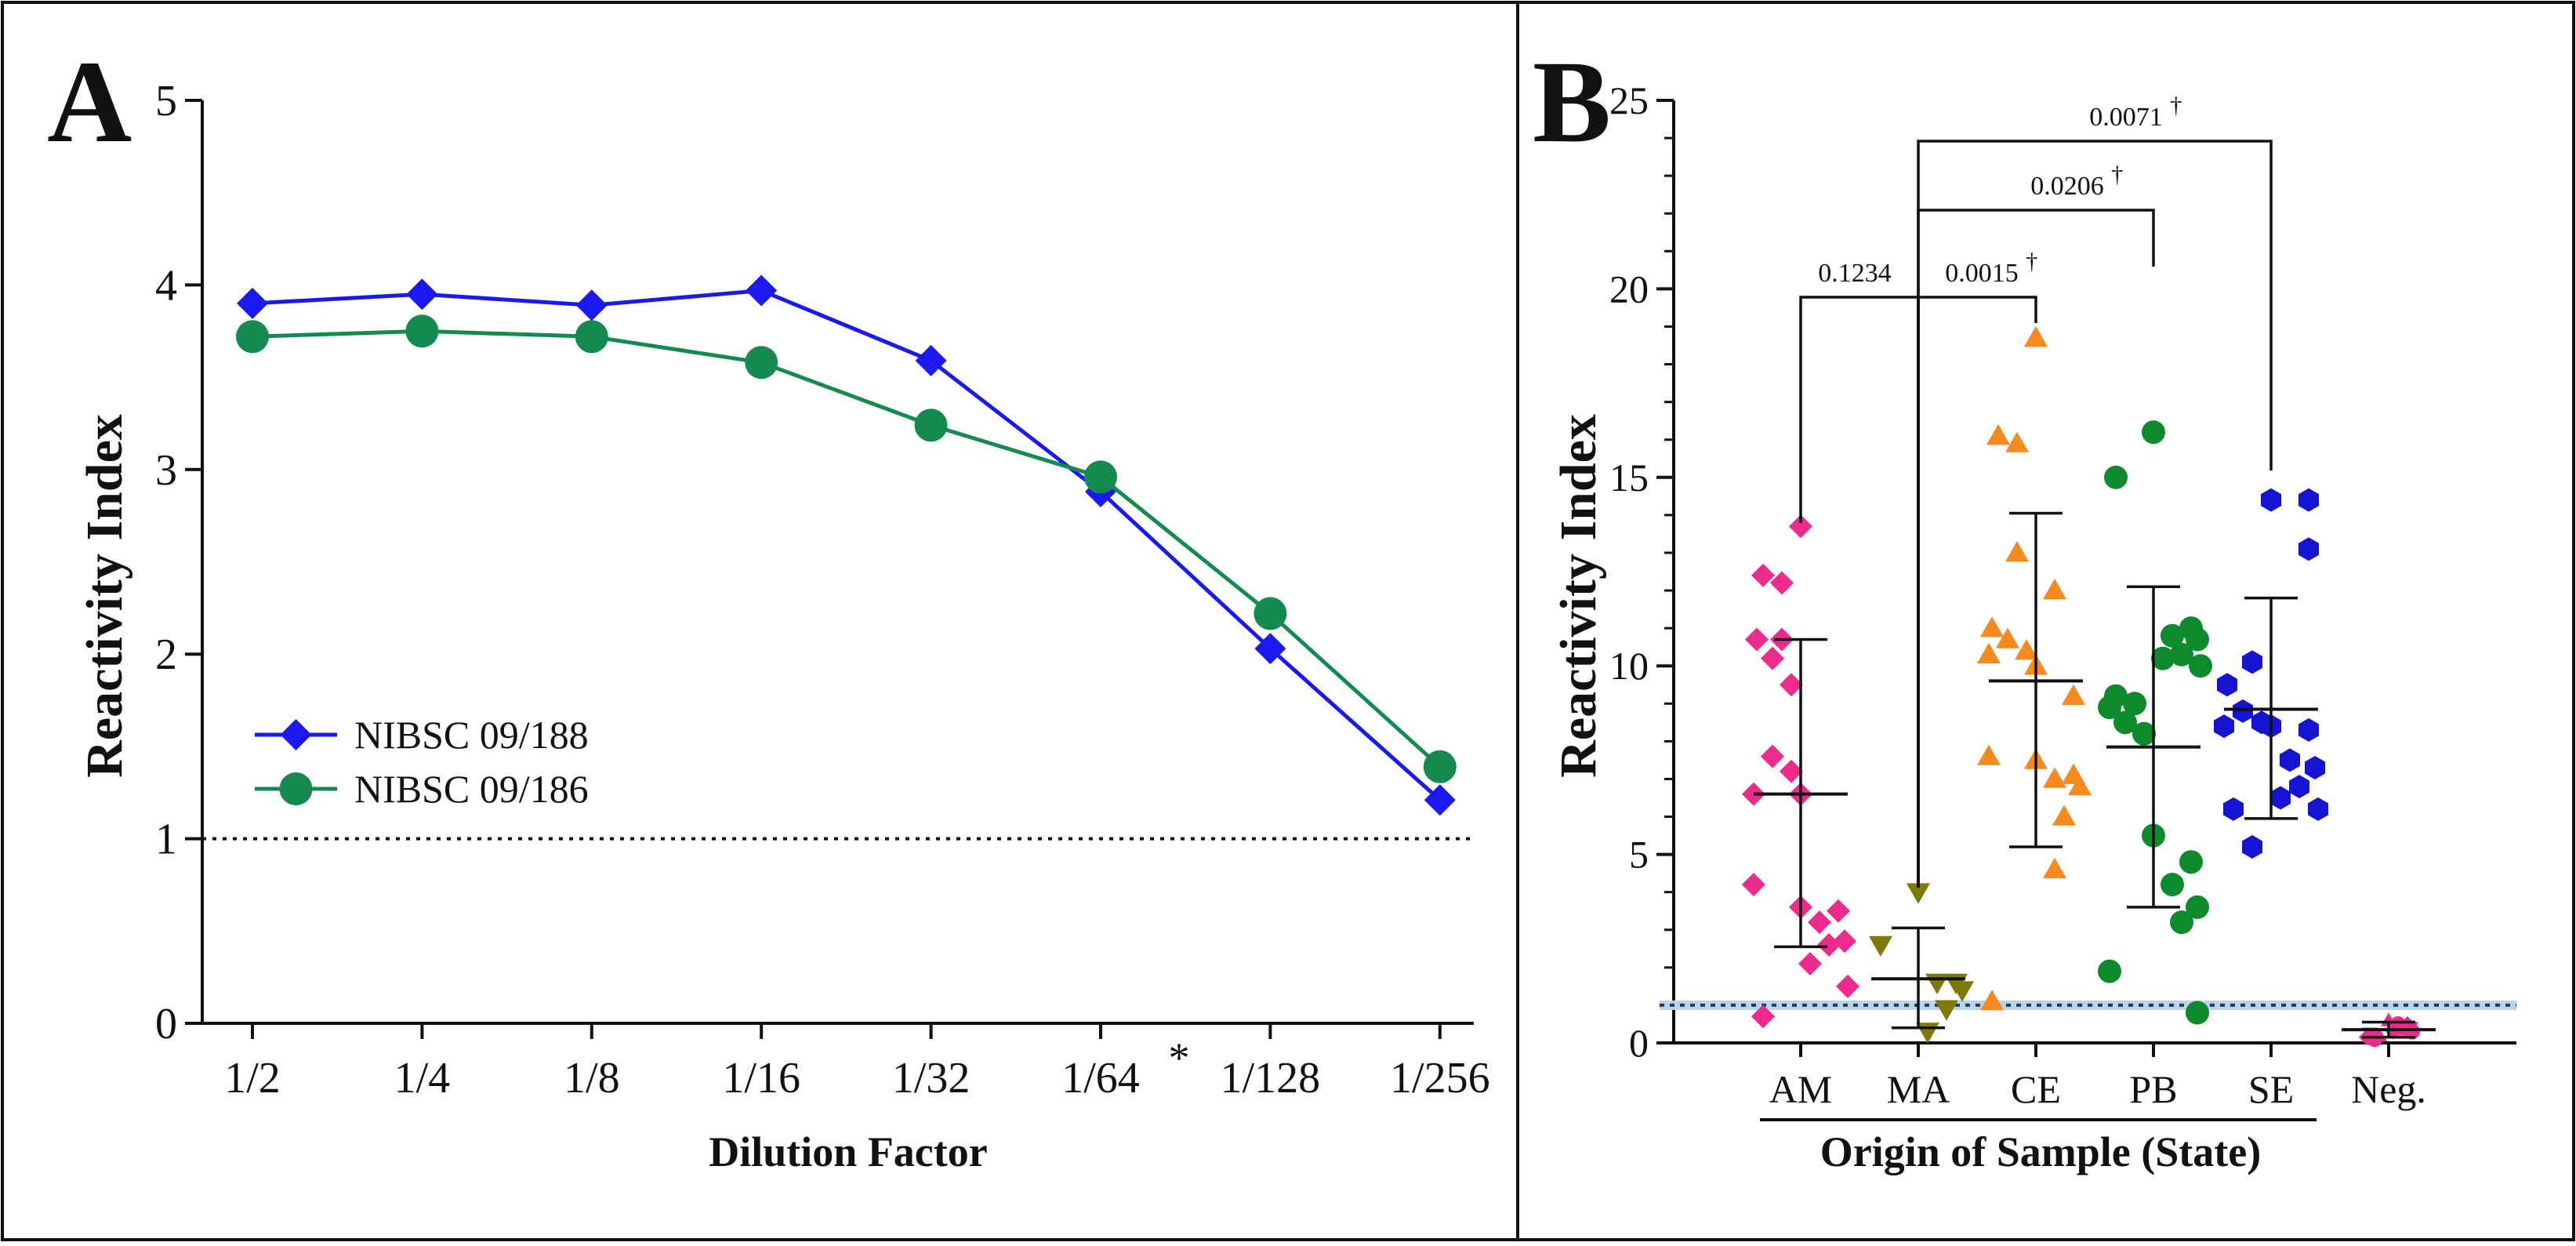 Image resolution: width=2576 pixels, height=1246 pixels. What do you see at coordinates (1801, 1089) in the screenshot?
I see `panel-b-x-tick-label: AM` at bounding box center [1801, 1089].